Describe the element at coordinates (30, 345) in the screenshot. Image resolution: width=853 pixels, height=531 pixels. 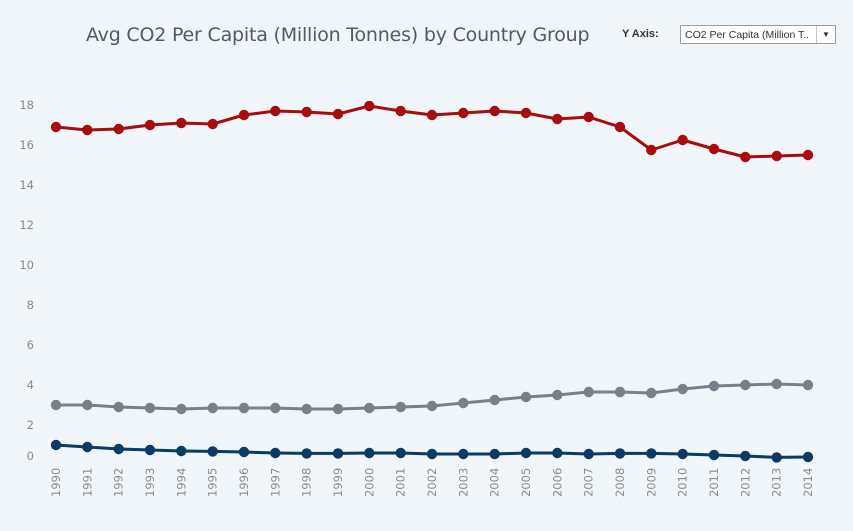
I see `y-tick-label: 6` at that location.